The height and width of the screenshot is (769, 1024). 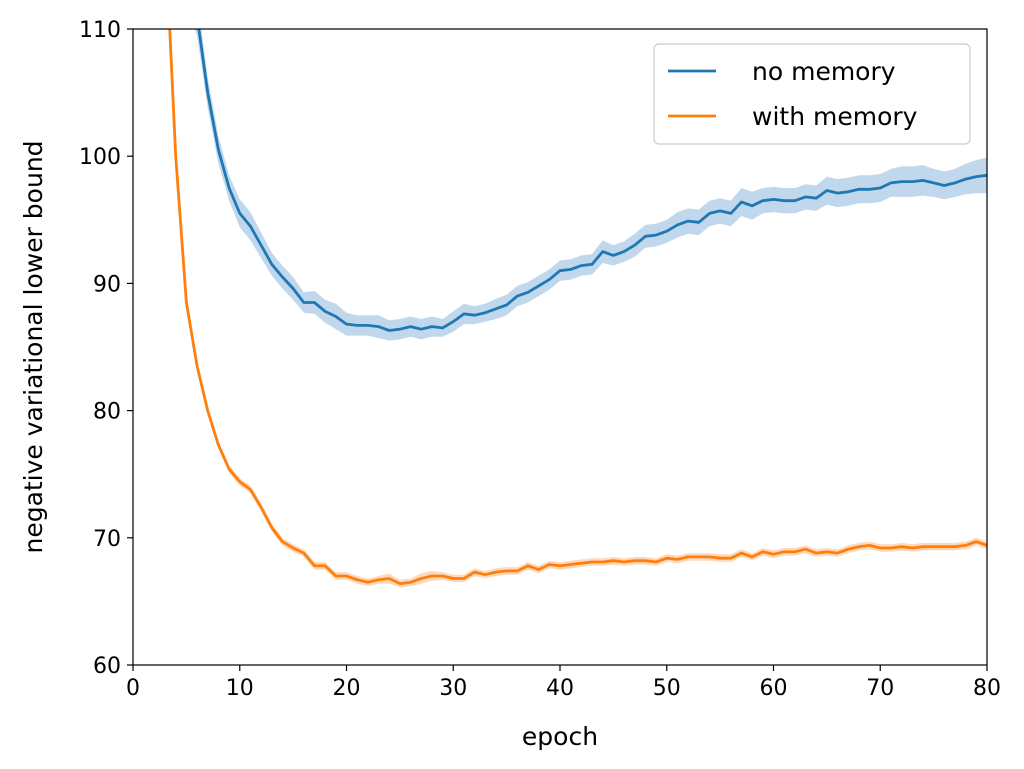 What do you see at coordinates (240, 688) in the screenshot?
I see `x-tick-label: 10` at bounding box center [240, 688].